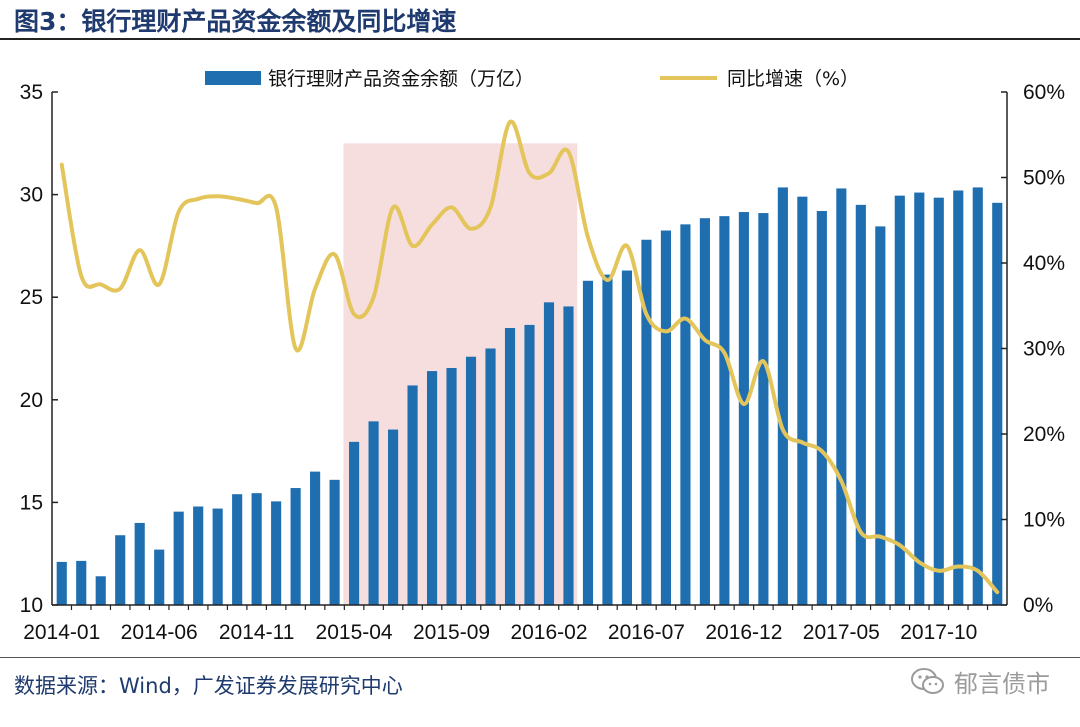 Image resolution: width=1080 pixels, height=727 pixels. I want to click on right-tick-label: 50%, so click(1044, 178).